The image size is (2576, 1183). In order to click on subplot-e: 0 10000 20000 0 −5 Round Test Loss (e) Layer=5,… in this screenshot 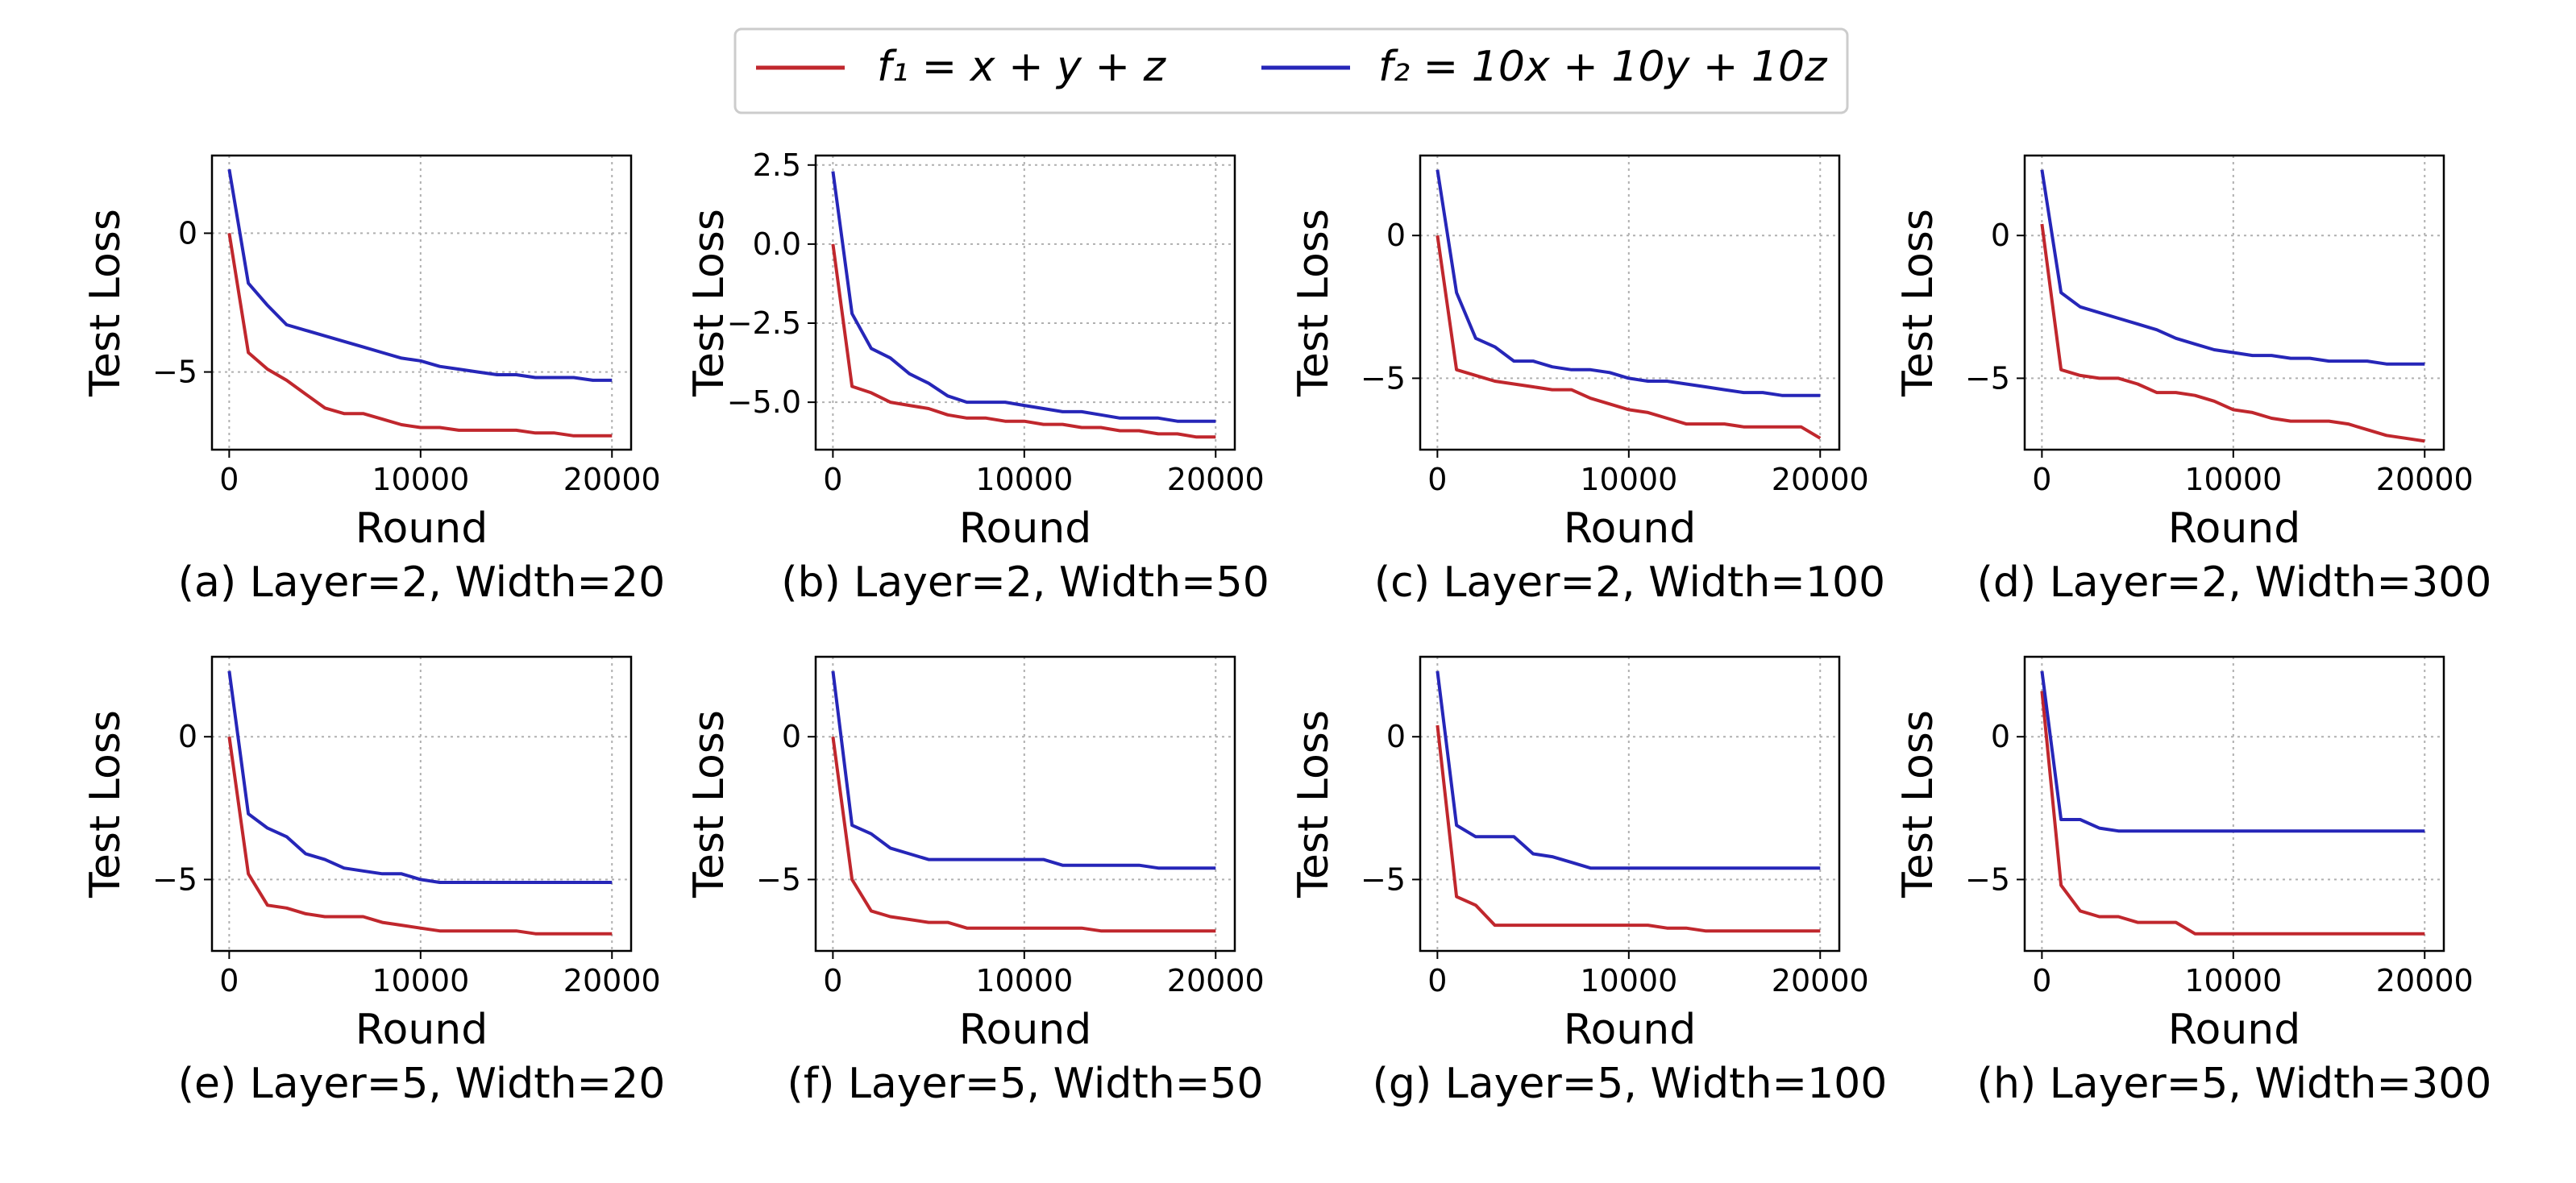, I will do `click(373, 881)`.